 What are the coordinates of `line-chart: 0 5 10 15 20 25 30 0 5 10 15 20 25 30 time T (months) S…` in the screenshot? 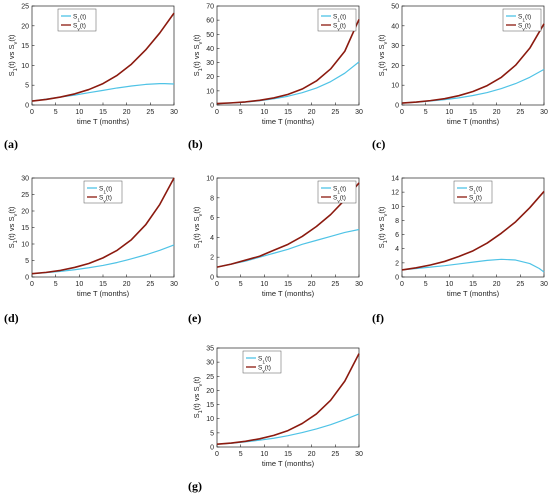 It's located at (92, 237).